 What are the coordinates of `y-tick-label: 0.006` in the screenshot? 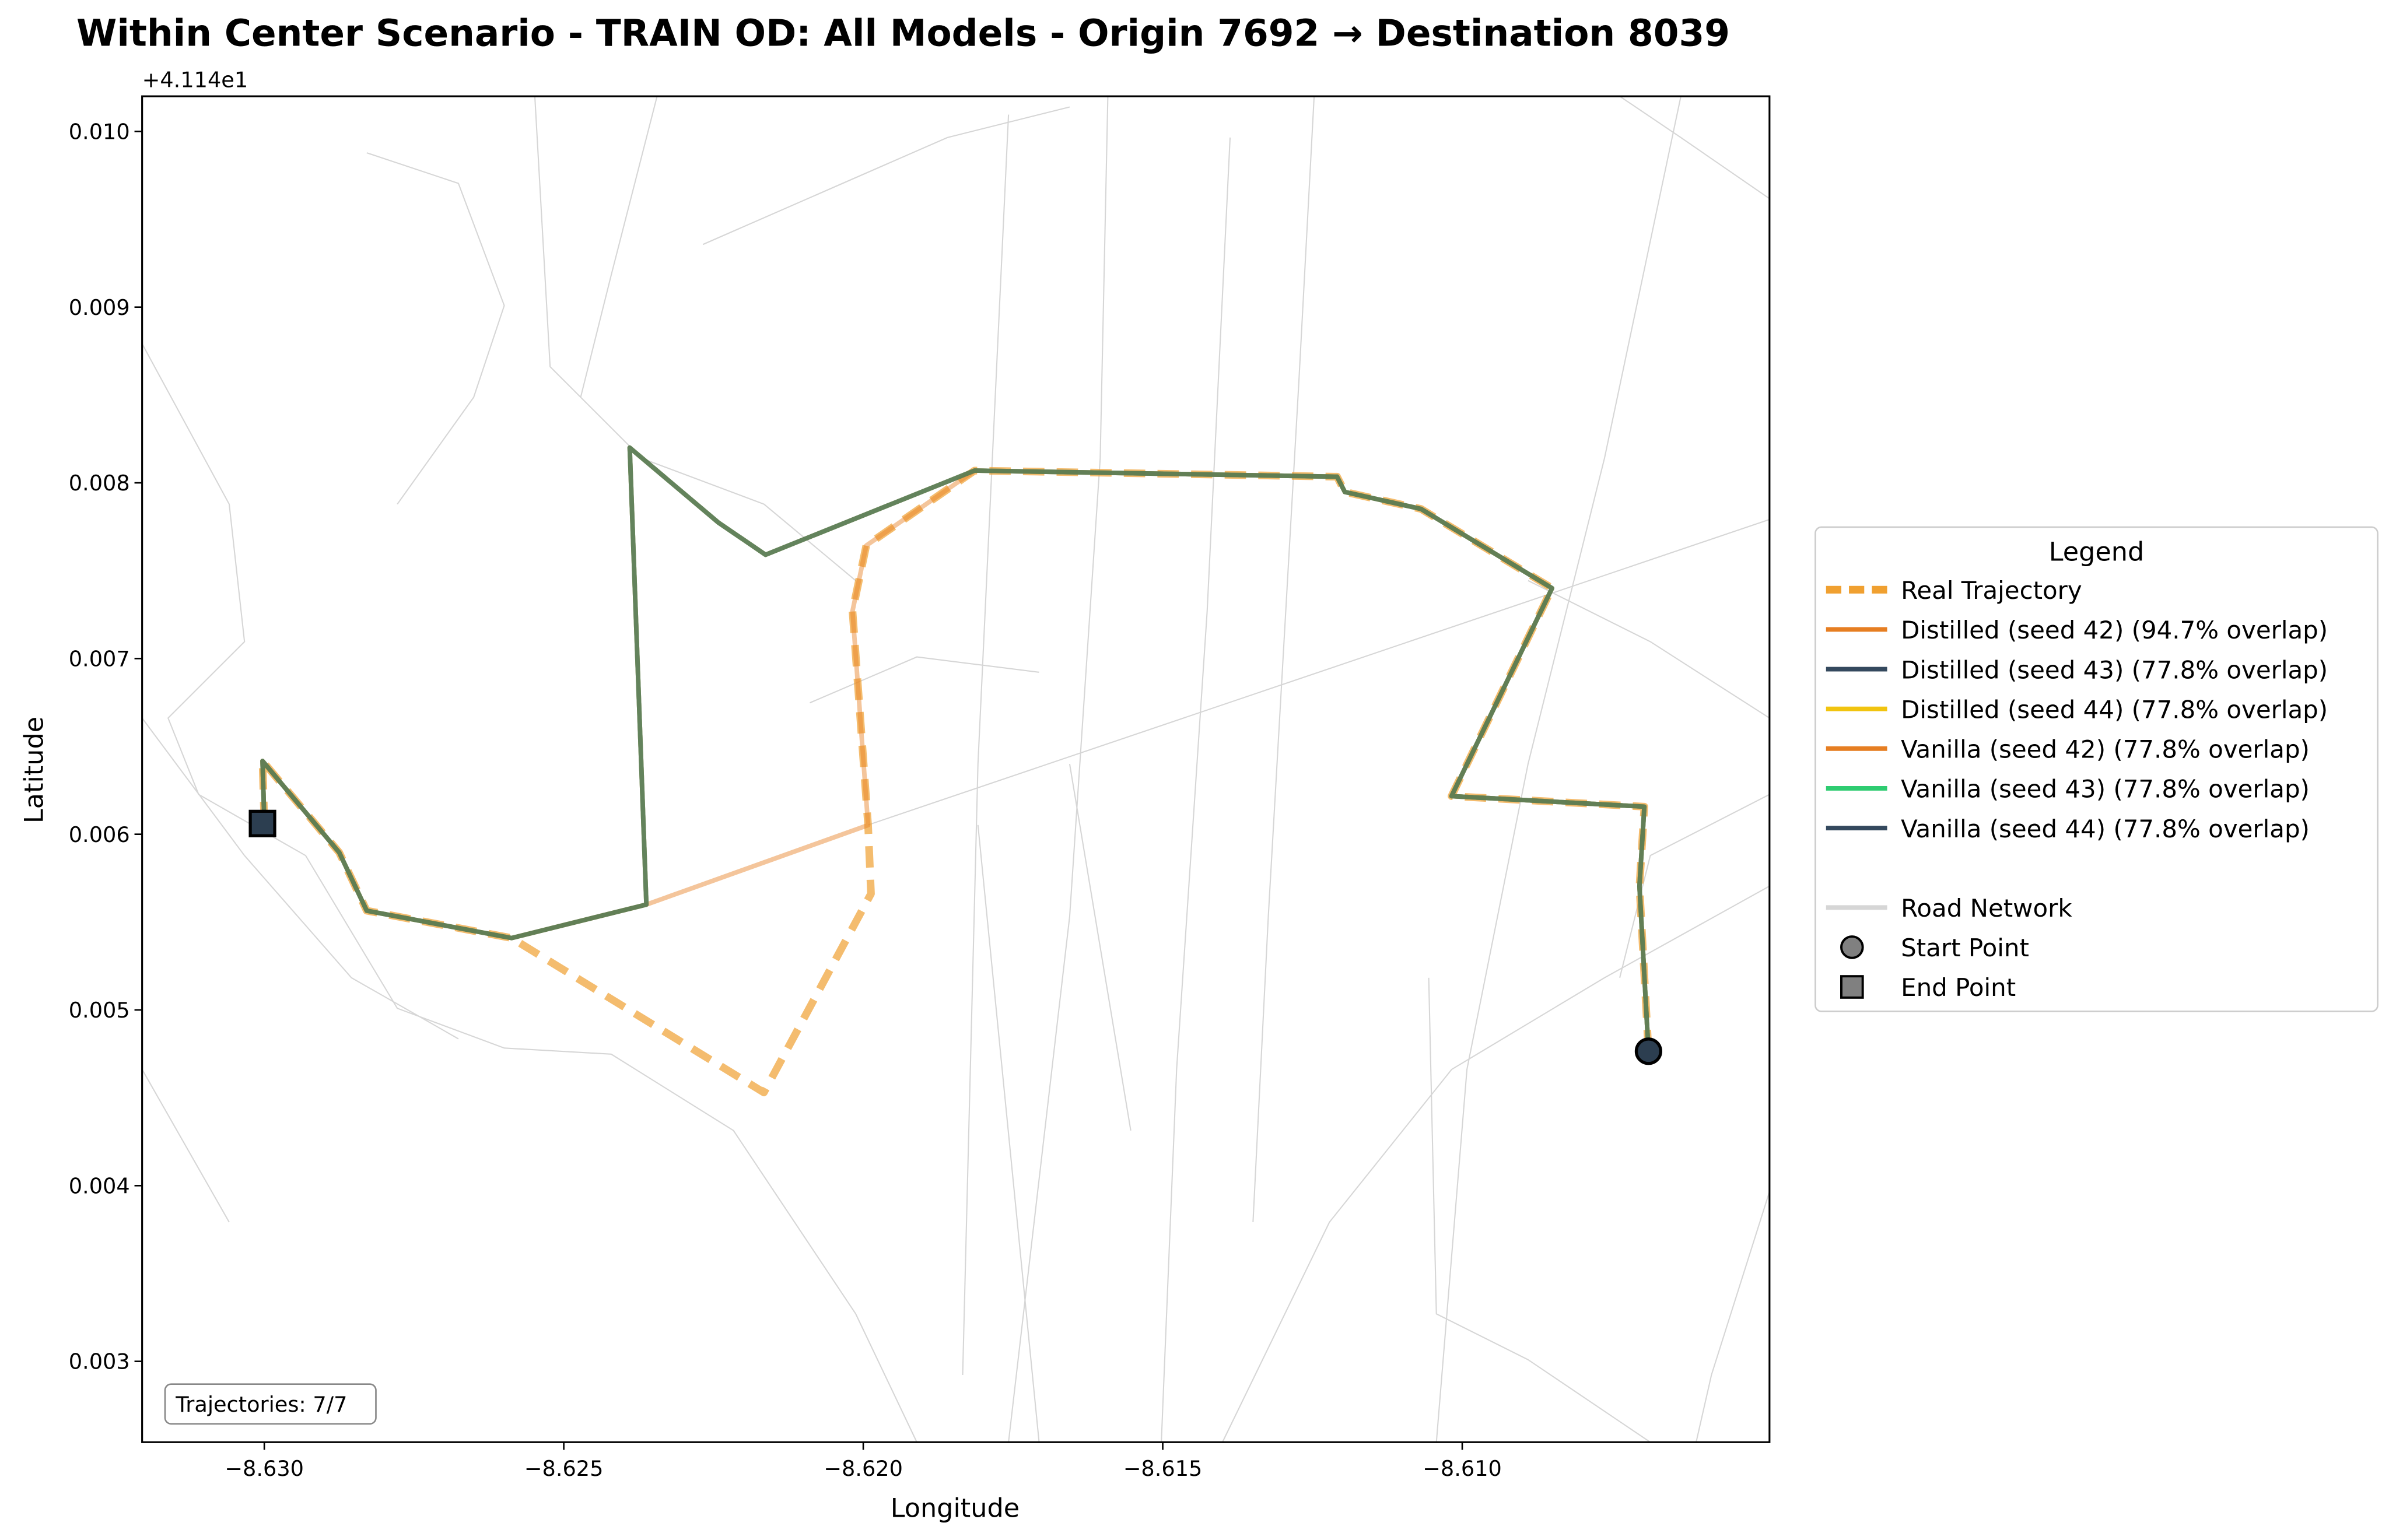 It's located at (99, 835).